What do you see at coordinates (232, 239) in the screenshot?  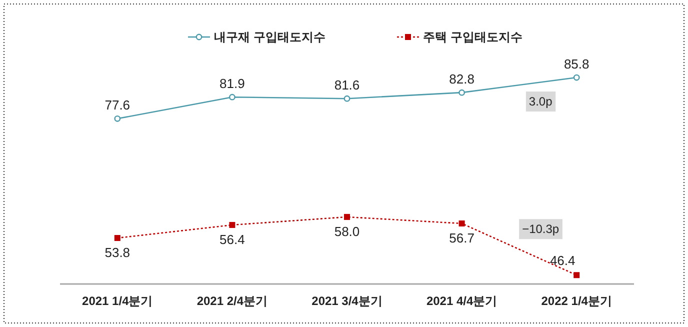 I see `data-label: 56.4` at bounding box center [232, 239].